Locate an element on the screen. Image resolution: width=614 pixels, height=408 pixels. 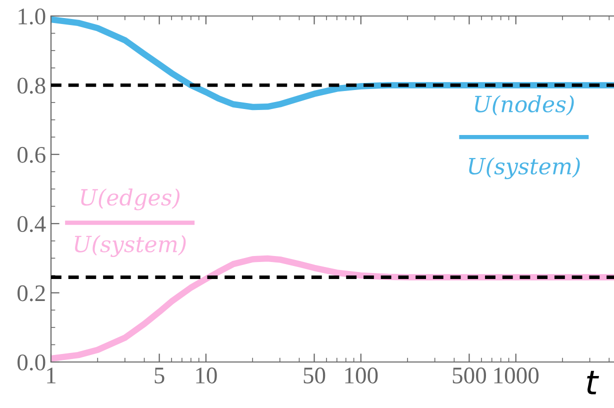
annotation: U(edges) is located at coordinates (130, 199).